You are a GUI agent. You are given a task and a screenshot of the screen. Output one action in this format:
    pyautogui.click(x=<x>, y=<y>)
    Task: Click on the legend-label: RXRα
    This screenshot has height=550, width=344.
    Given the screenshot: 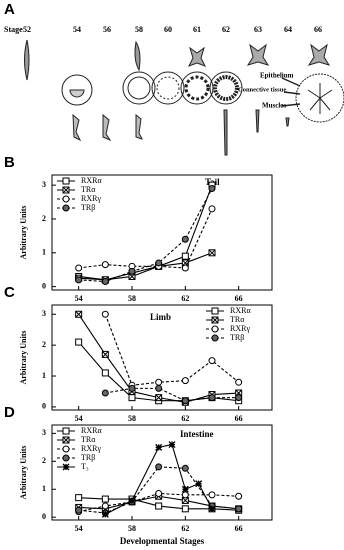 What is the action you would take?
    pyautogui.click(x=91, y=180)
    